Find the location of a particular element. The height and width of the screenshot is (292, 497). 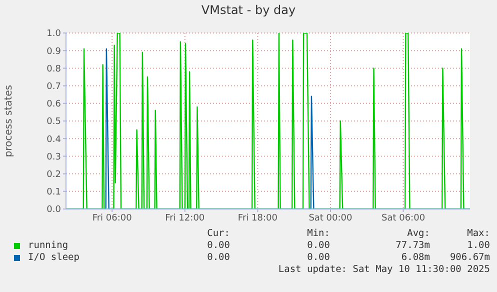

x-tick-label: Fri 12:00 is located at coordinates (185, 218).